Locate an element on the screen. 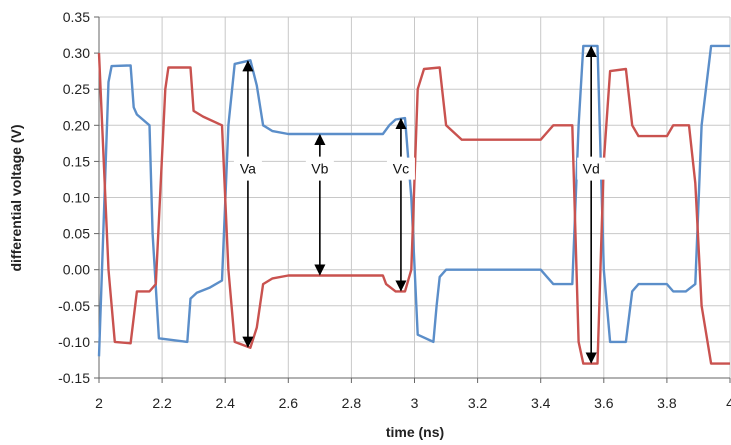 This screenshot has width=731, height=445. y-tick-label: 0.10 is located at coordinates (76, 198).